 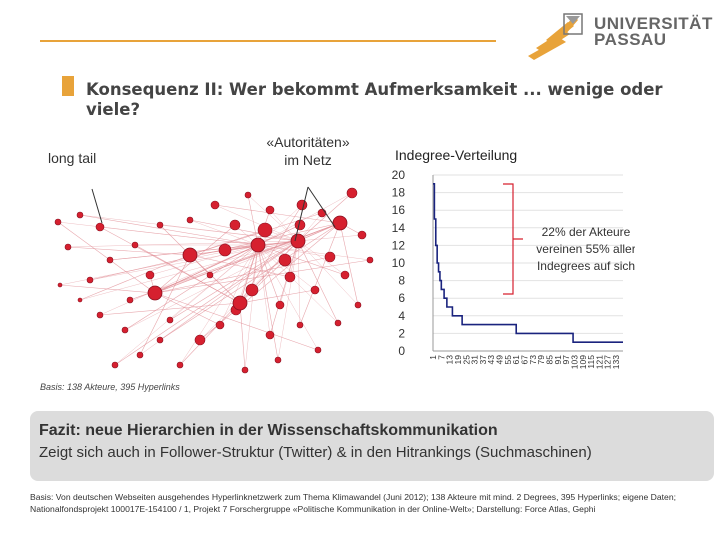 What do you see at coordinates (558, 360) in the screenshot?
I see `x-tick-label: 91` at bounding box center [558, 360].